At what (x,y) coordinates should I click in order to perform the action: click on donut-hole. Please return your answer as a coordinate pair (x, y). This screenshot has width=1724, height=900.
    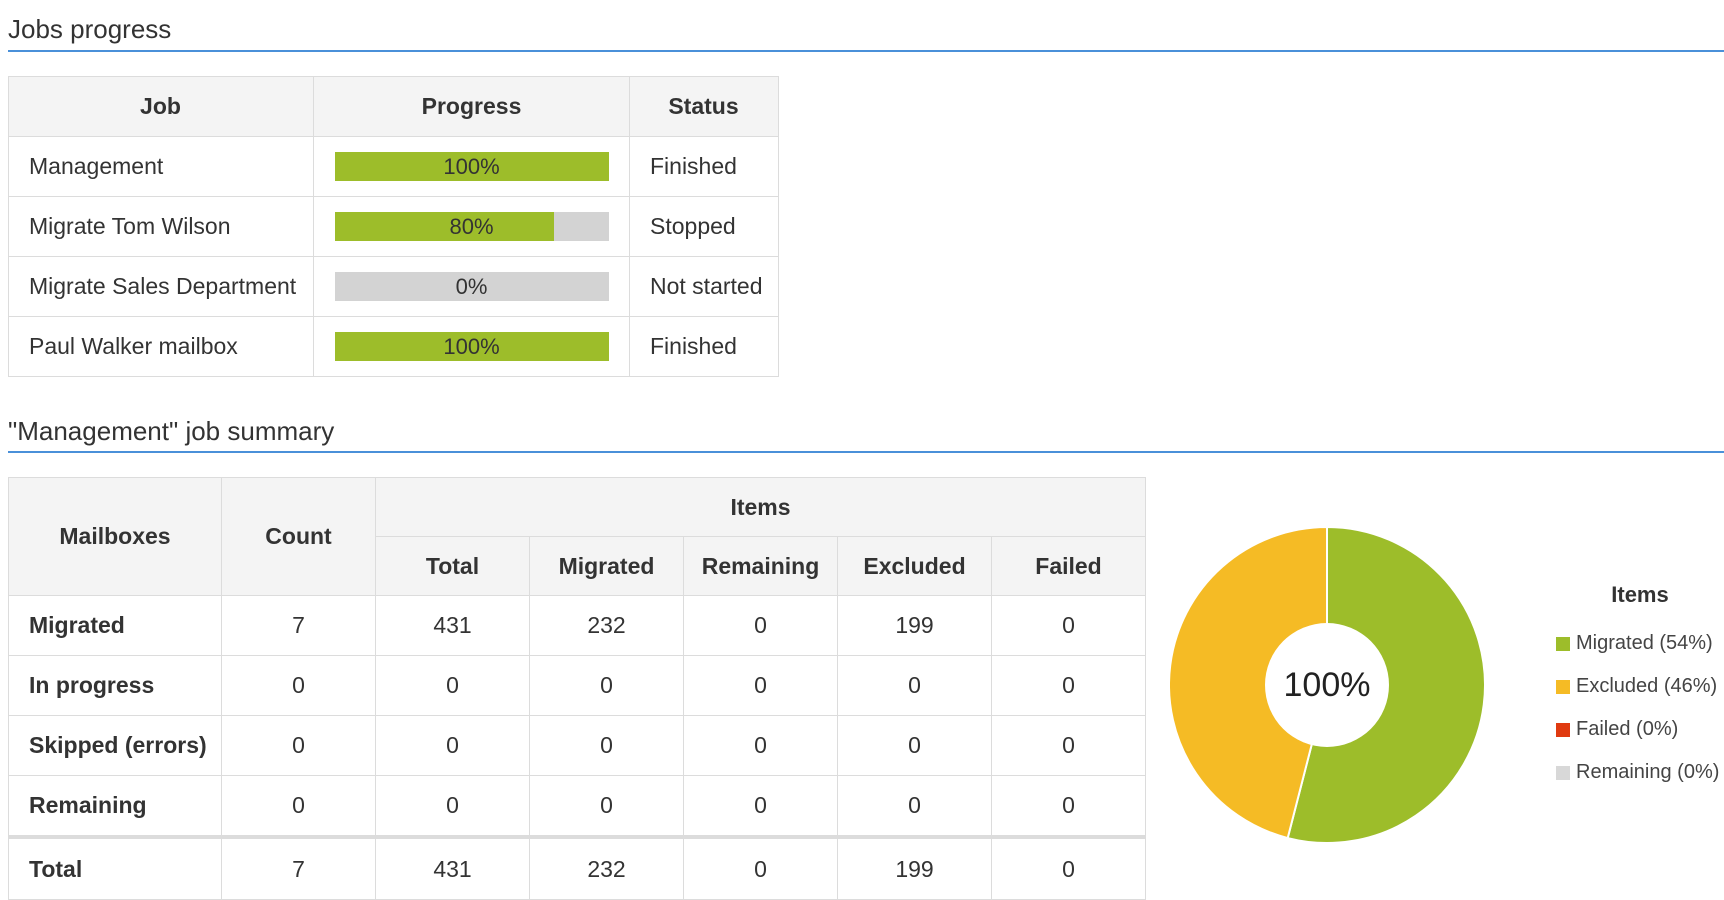
    Looking at the image, I should click on (1327, 685).